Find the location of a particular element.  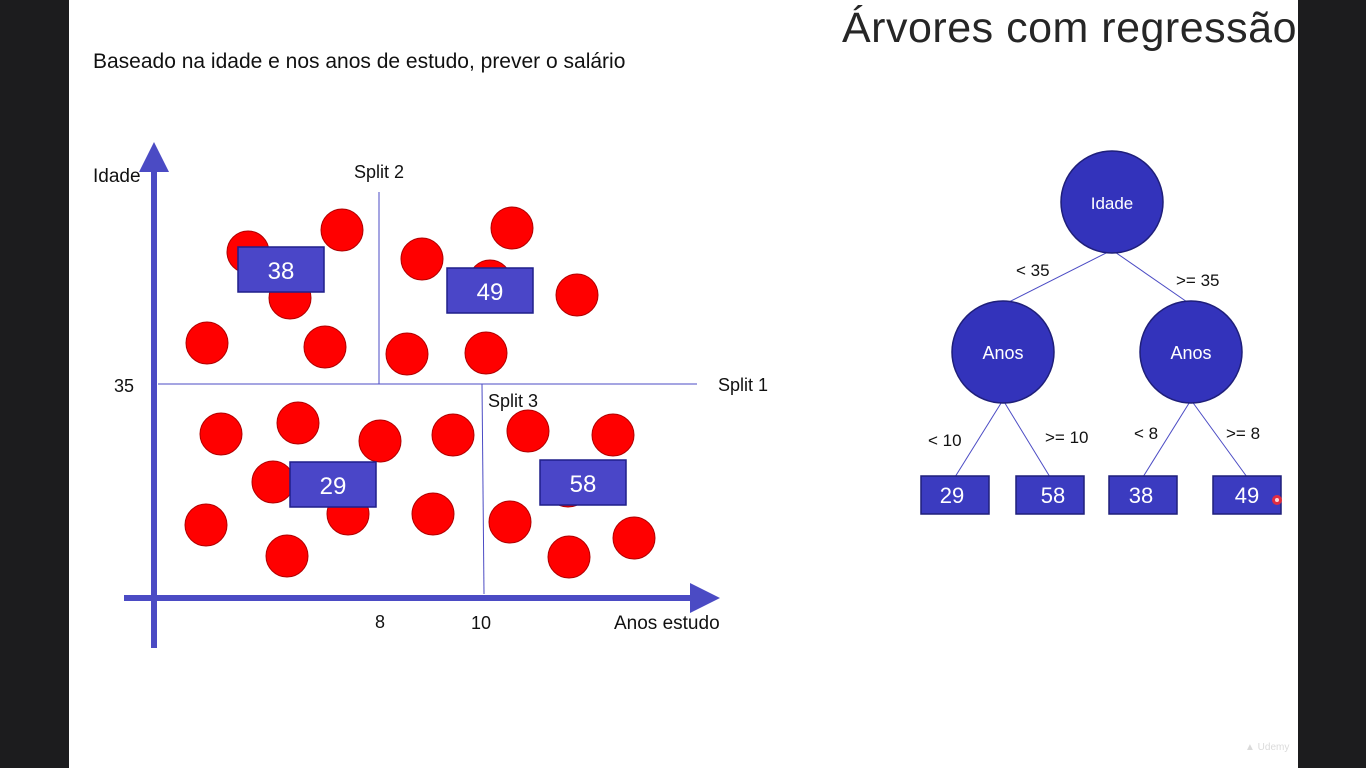

region-box-top-right: 49 is located at coordinates (490, 290).